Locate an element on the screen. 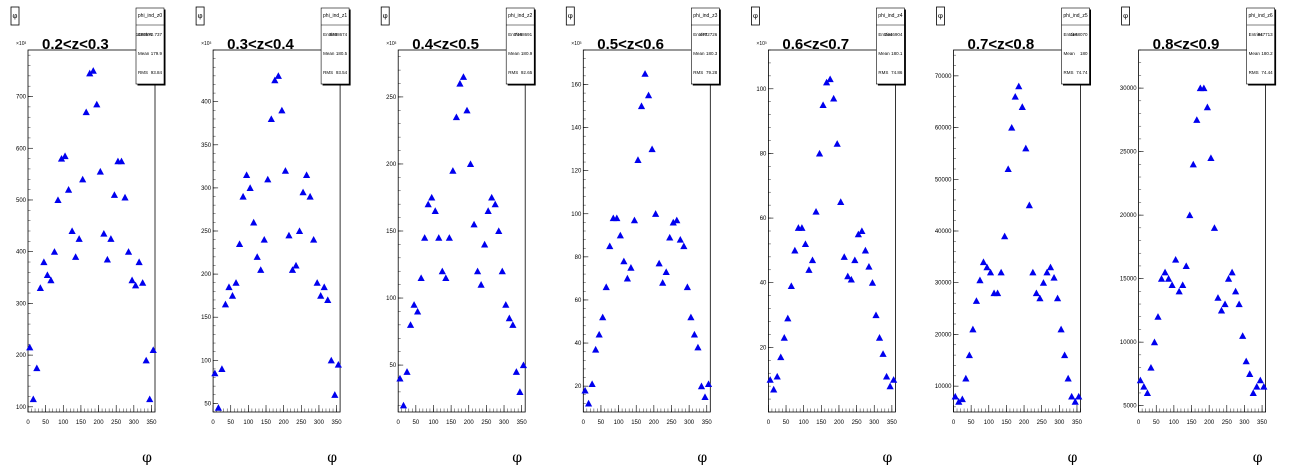 The width and height of the screenshot is (1296, 472). y-axis-label: φ is located at coordinates (1125, 16).